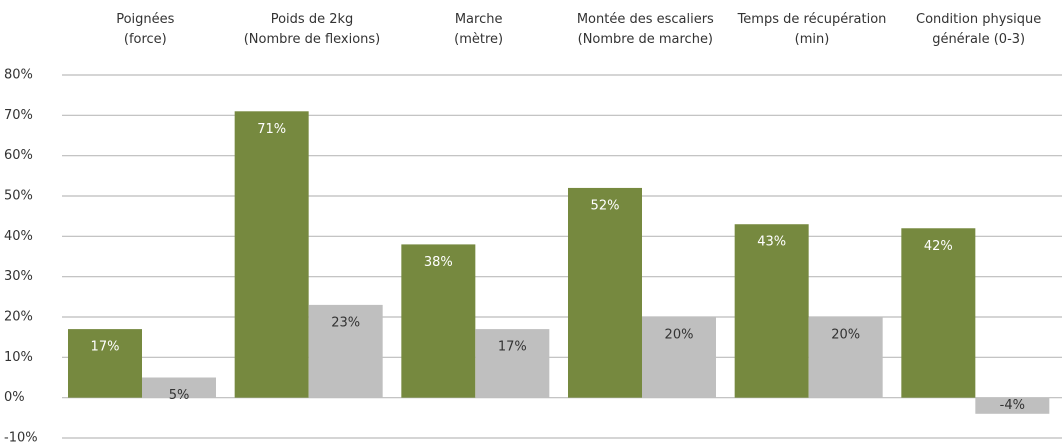  I want to click on y-tick-label: 50%, so click(18, 196).